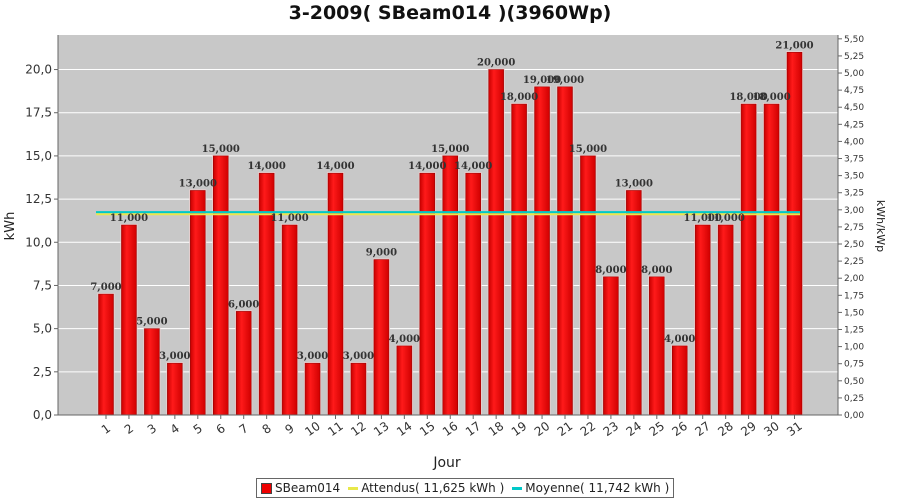  What do you see at coordinates (854, 313) in the screenshot?
I see `y-right-tick-label: 1,50` at bounding box center [854, 313].